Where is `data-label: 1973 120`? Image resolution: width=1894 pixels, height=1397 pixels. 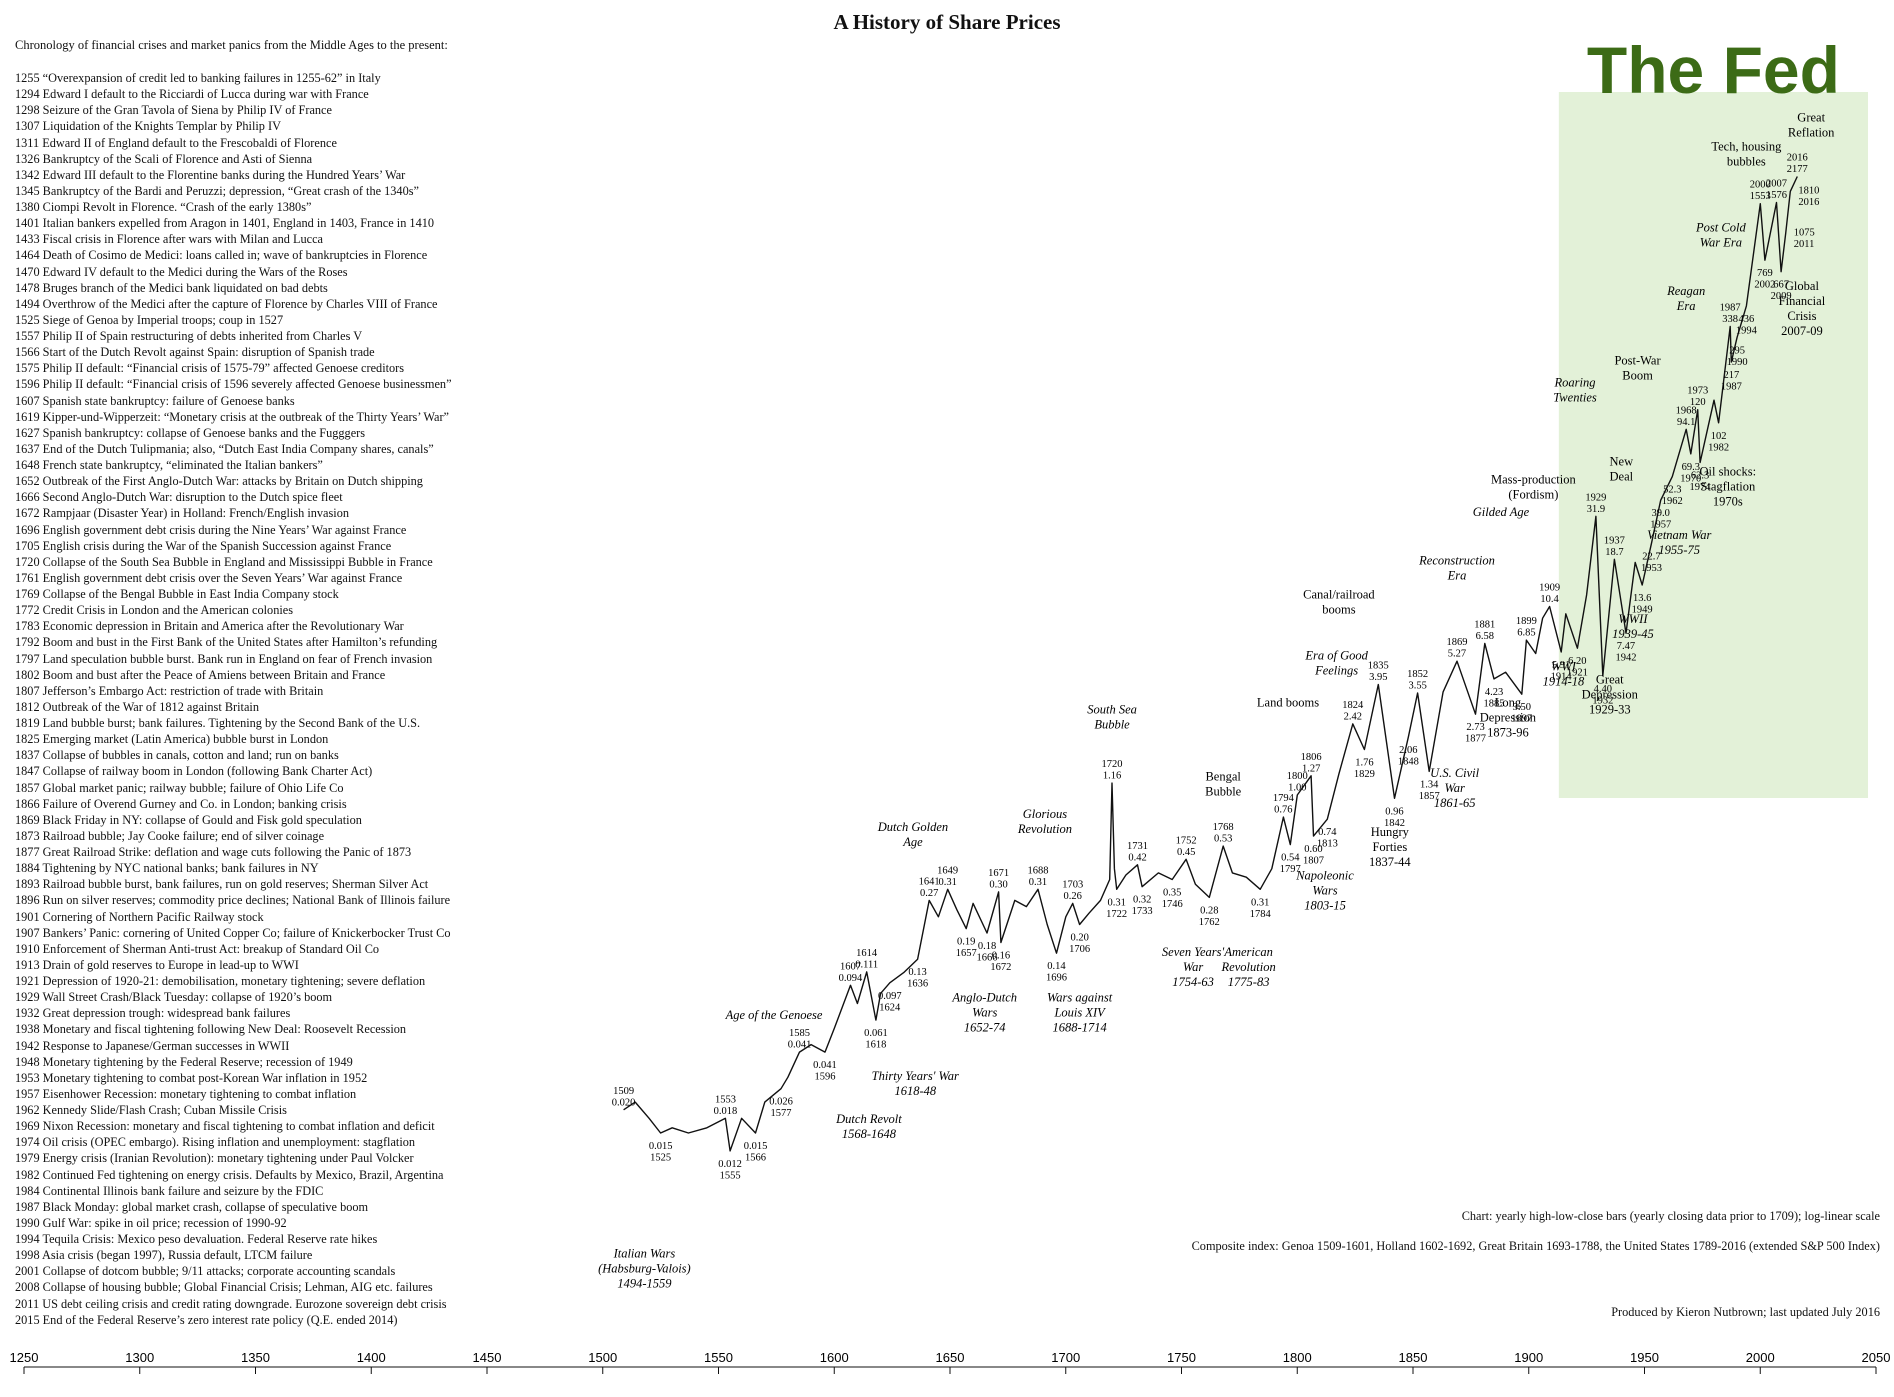 data-label: 1973 120 is located at coordinates (1697, 397).